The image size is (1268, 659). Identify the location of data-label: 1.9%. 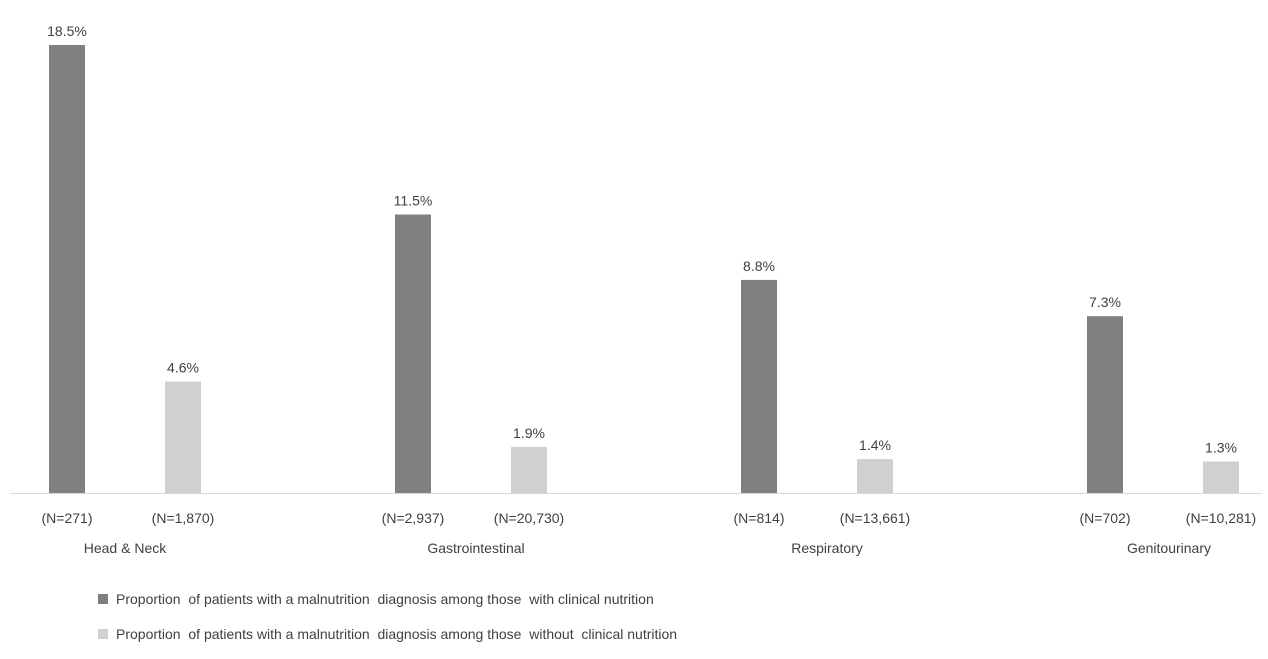
(529, 433).